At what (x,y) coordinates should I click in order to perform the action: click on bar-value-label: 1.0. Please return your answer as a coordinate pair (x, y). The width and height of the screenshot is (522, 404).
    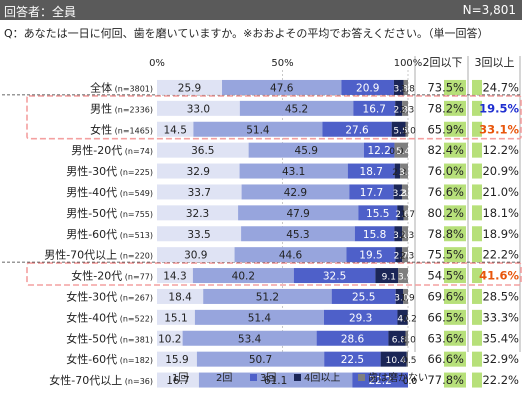
    Looking at the image, I should click on (409, 131).